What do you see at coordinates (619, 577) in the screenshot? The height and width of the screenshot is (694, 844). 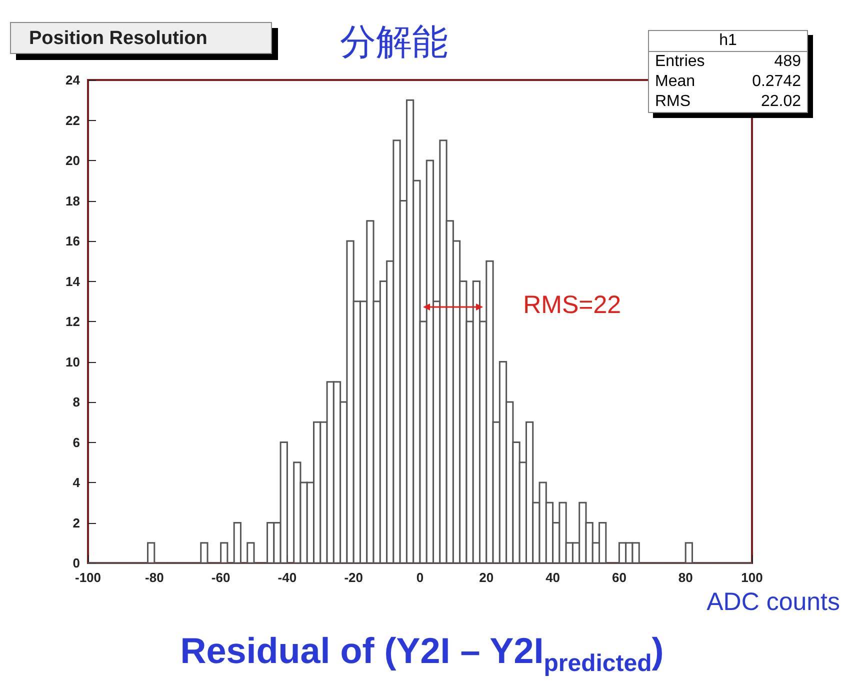 I see `x-tick-label: 60` at bounding box center [619, 577].